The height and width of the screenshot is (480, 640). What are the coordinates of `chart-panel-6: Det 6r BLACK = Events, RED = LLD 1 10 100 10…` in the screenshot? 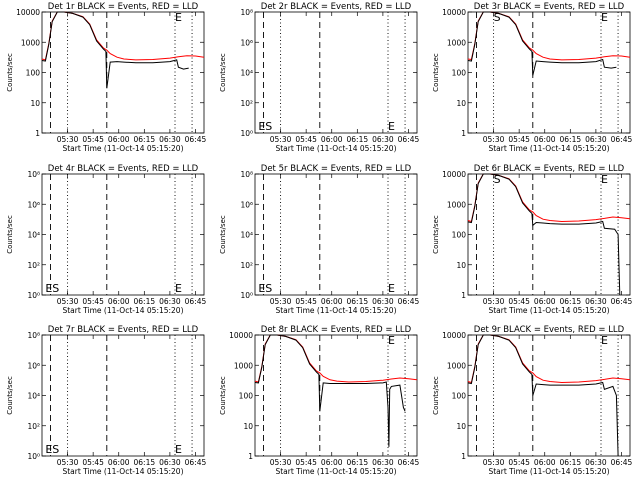 It's located at (532, 239).